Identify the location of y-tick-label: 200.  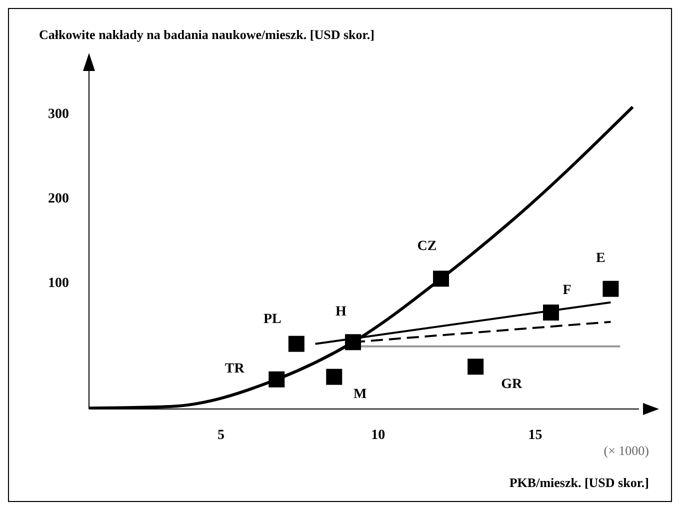
(58, 198).